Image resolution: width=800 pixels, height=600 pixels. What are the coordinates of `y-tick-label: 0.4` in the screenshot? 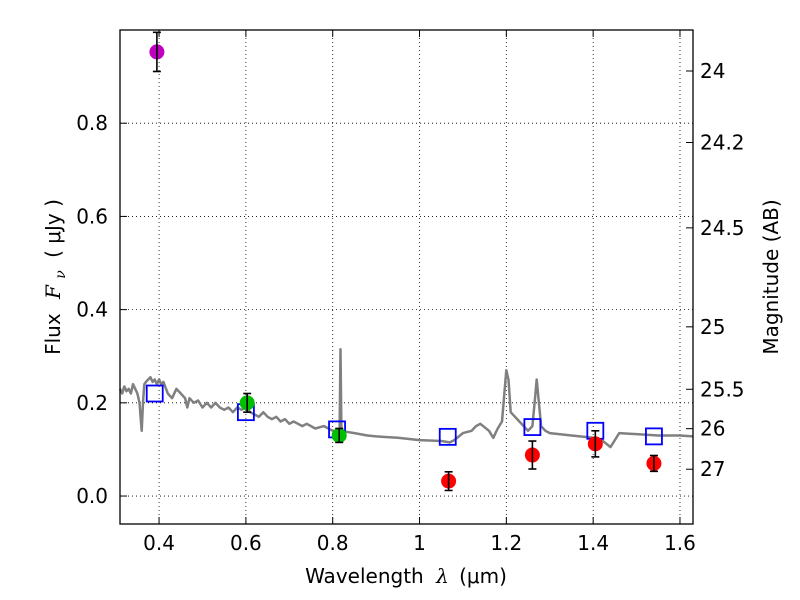 It's located at (92, 310).